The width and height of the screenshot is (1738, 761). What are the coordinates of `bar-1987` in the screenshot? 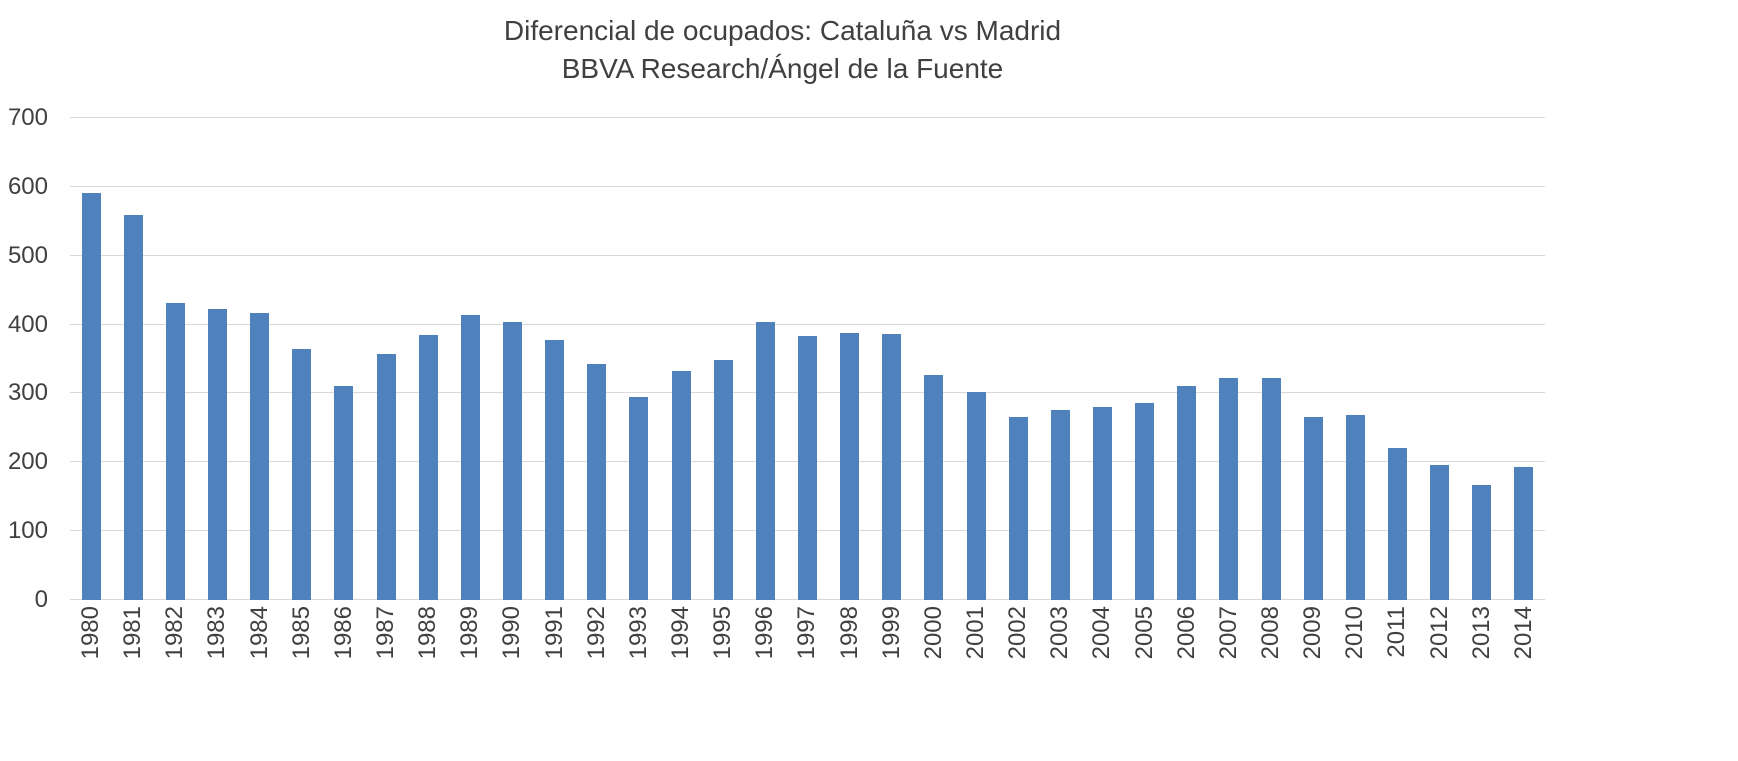 It's located at (386, 477).